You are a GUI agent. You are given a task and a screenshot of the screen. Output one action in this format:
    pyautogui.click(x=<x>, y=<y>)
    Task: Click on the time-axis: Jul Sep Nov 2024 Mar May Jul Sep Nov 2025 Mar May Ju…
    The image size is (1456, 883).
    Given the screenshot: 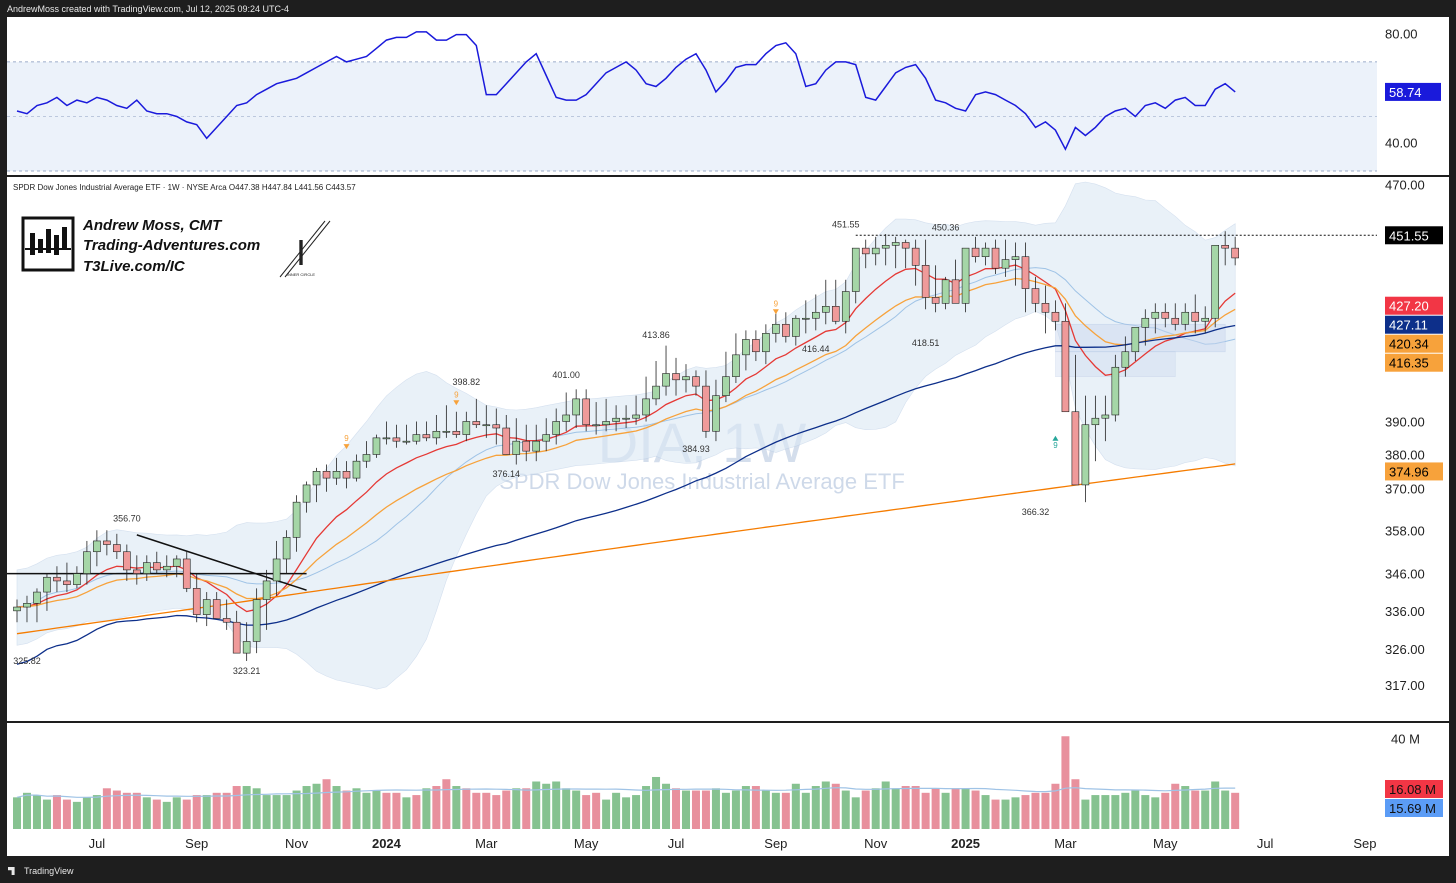 What is the action you would take?
    pyautogui.click(x=728, y=843)
    